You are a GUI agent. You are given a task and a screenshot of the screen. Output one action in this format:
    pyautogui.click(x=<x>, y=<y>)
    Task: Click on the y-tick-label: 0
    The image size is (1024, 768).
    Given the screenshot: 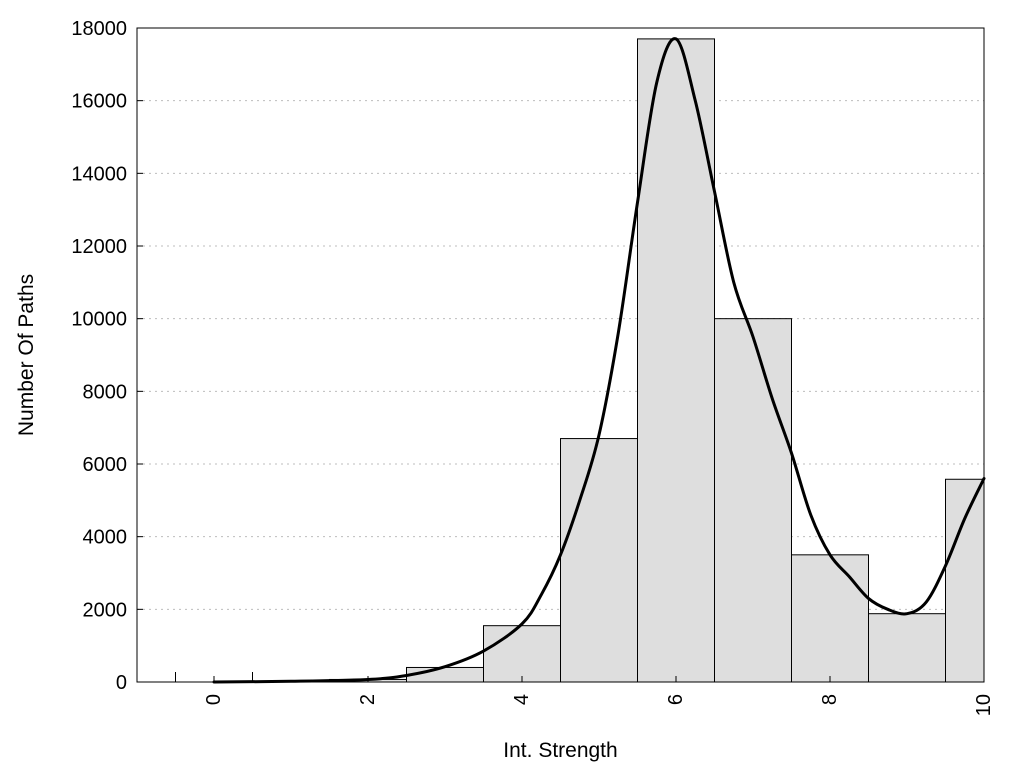 What is the action you would take?
    pyautogui.click(x=121, y=683)
    